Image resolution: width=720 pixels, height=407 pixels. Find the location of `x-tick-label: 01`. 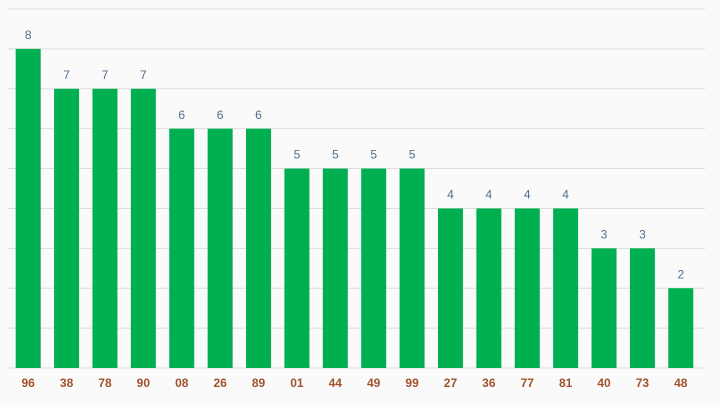

x-tick-label: 01 is located at coordinates (297, 383).